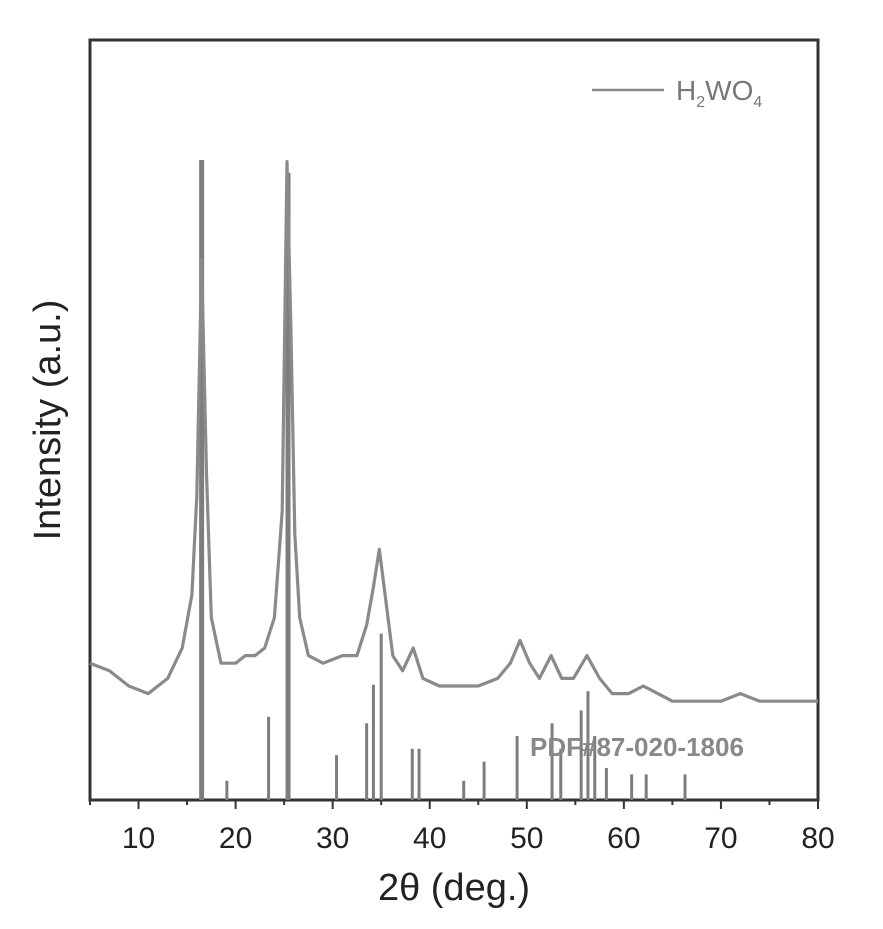 The image size is (883, 929). I want to click on x-tick-label: 30, so click(332, 838).